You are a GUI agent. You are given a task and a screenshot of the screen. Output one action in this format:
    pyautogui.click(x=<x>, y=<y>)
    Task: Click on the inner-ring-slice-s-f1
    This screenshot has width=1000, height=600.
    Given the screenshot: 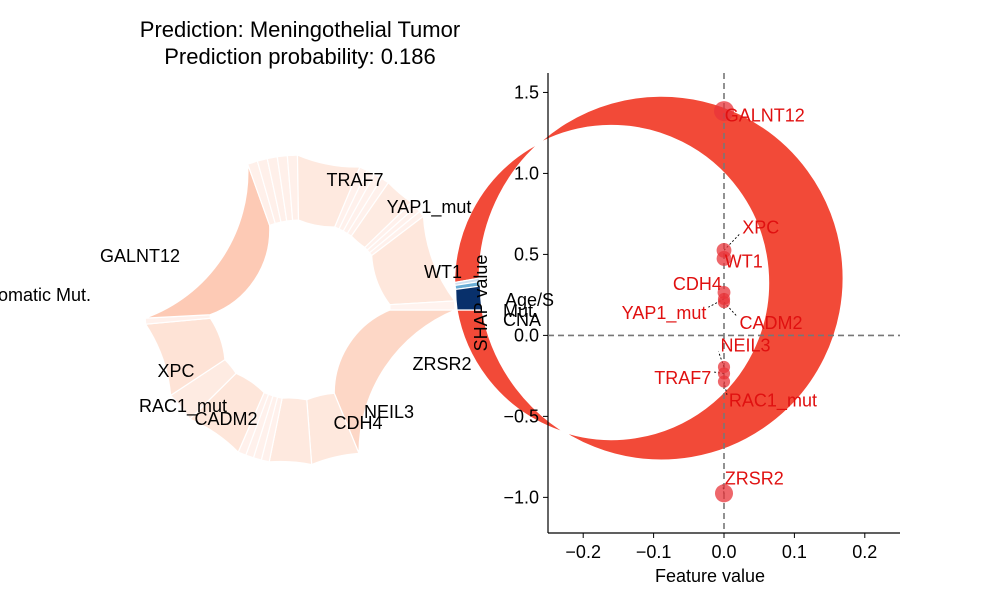 What is the action you would take?
    pyautogui.click(x=422, y=305)
    